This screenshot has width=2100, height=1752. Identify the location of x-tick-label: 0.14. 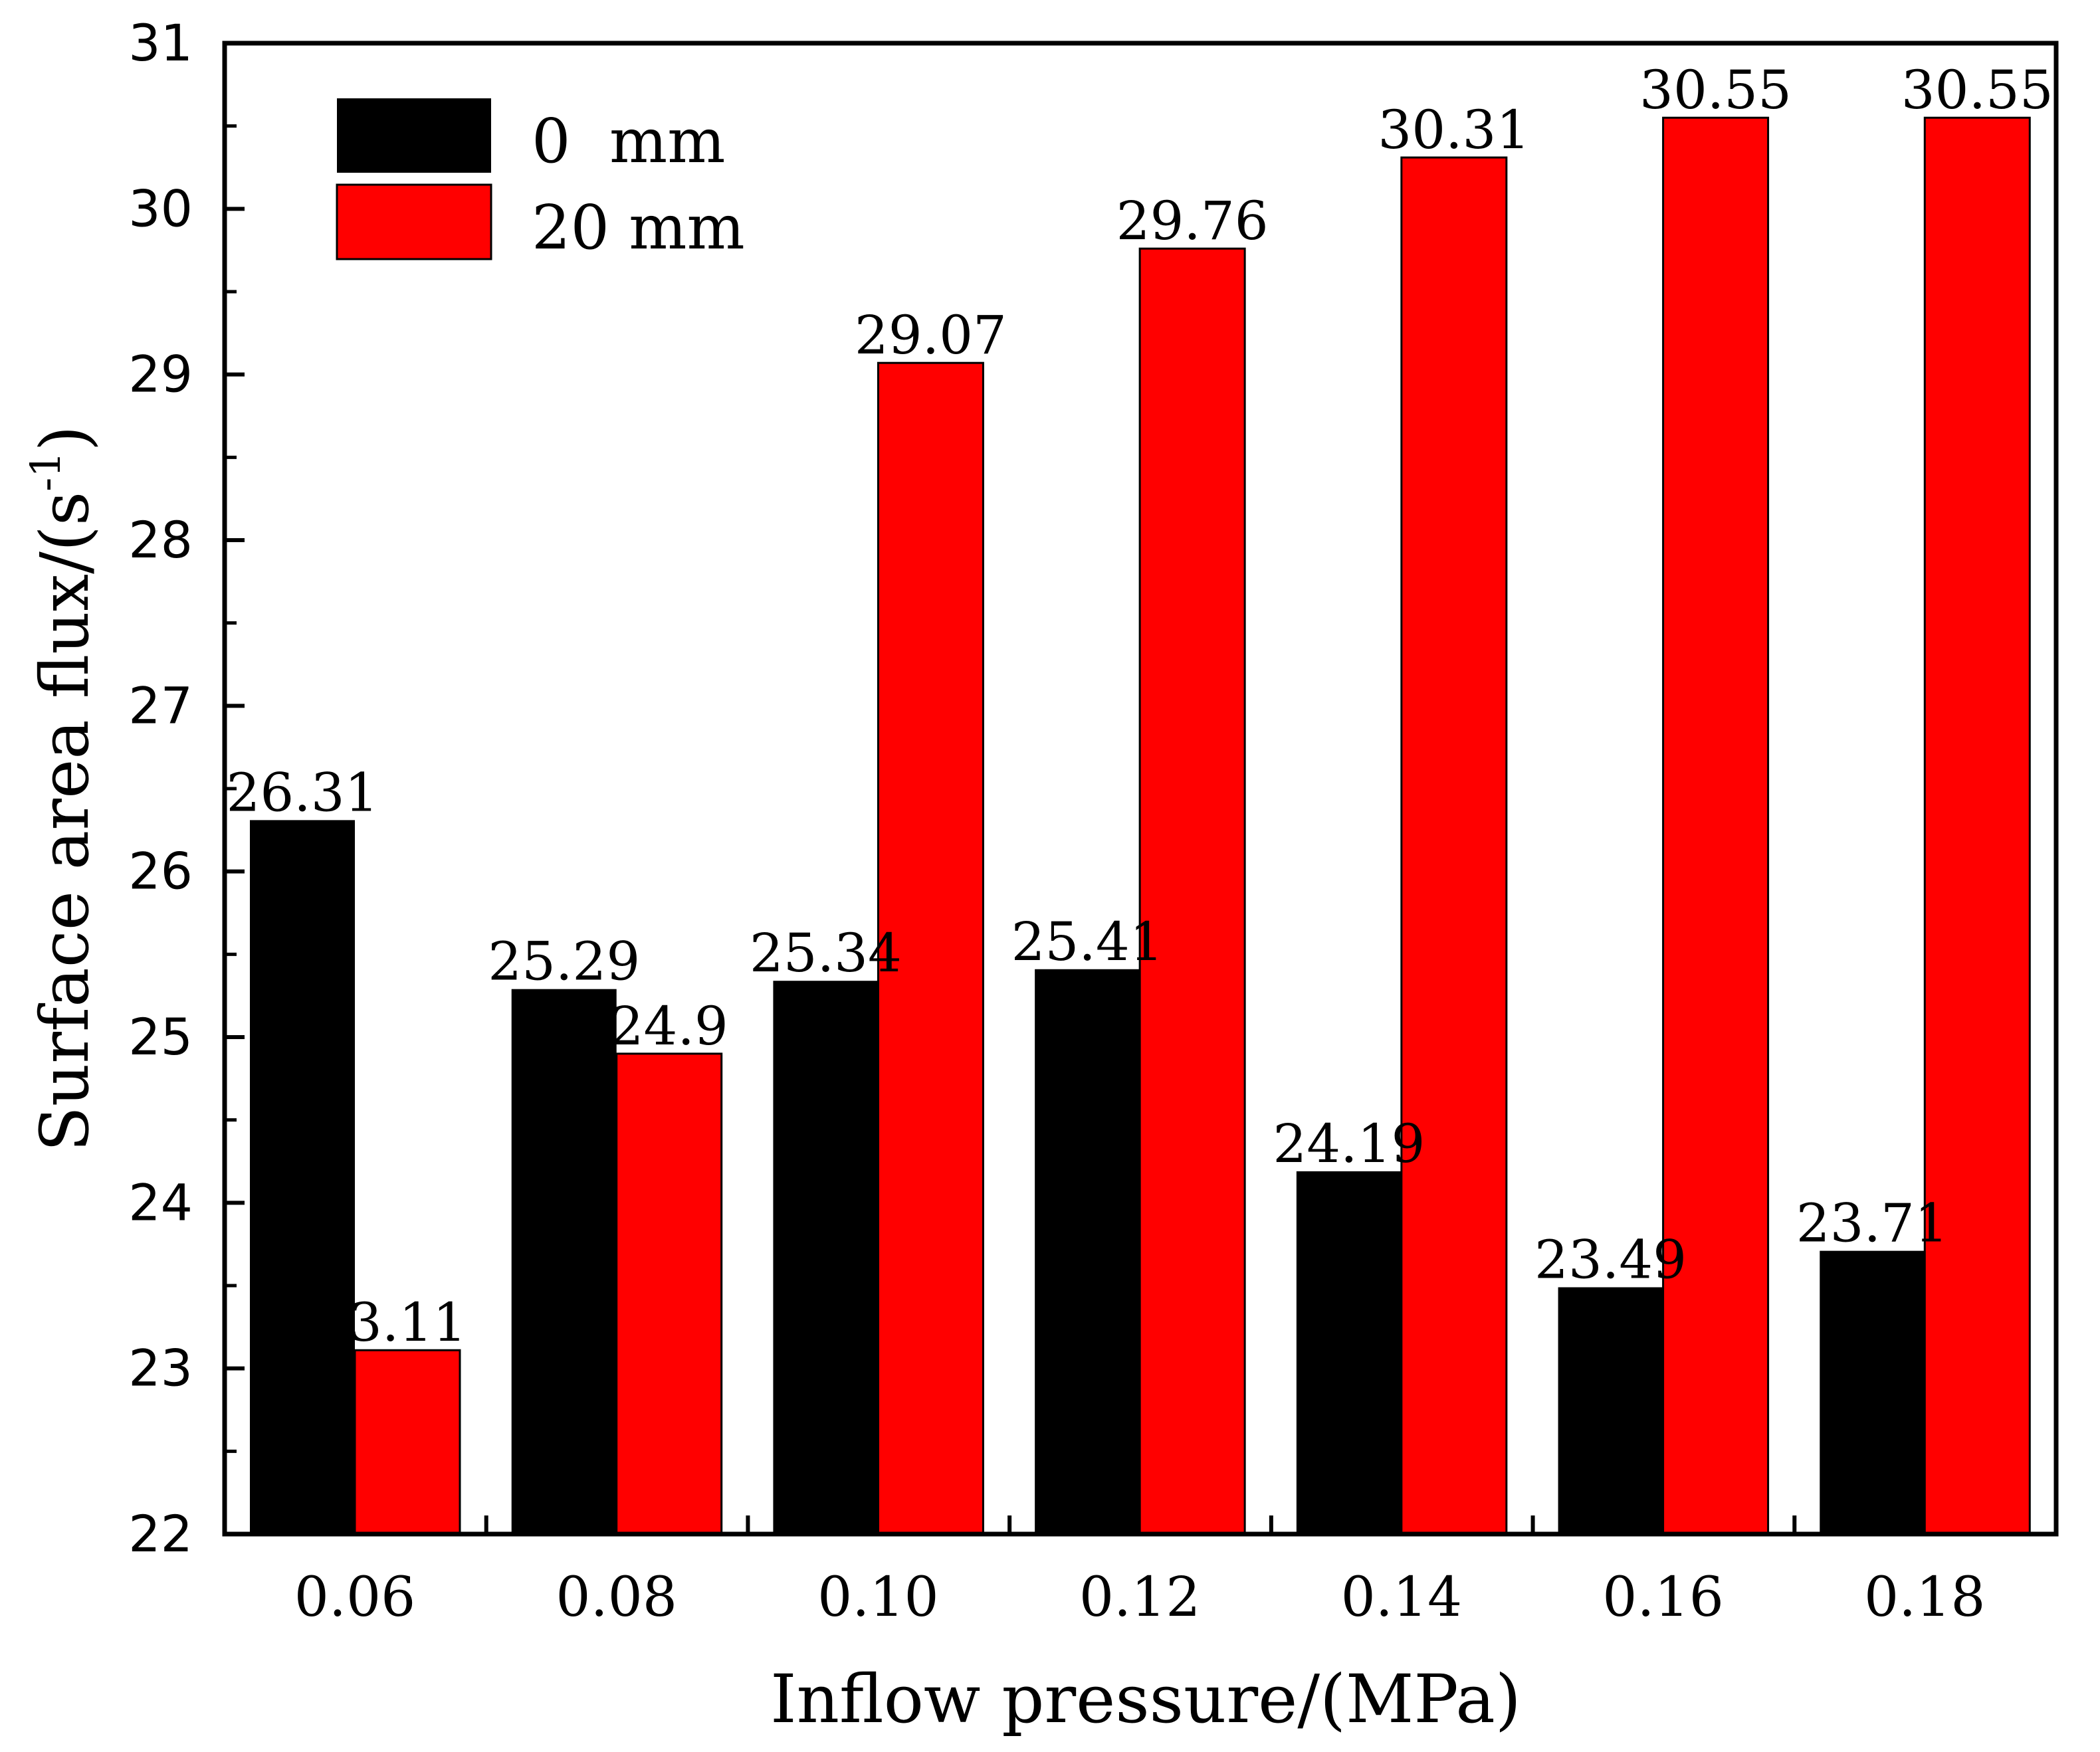
(1402, 1597).